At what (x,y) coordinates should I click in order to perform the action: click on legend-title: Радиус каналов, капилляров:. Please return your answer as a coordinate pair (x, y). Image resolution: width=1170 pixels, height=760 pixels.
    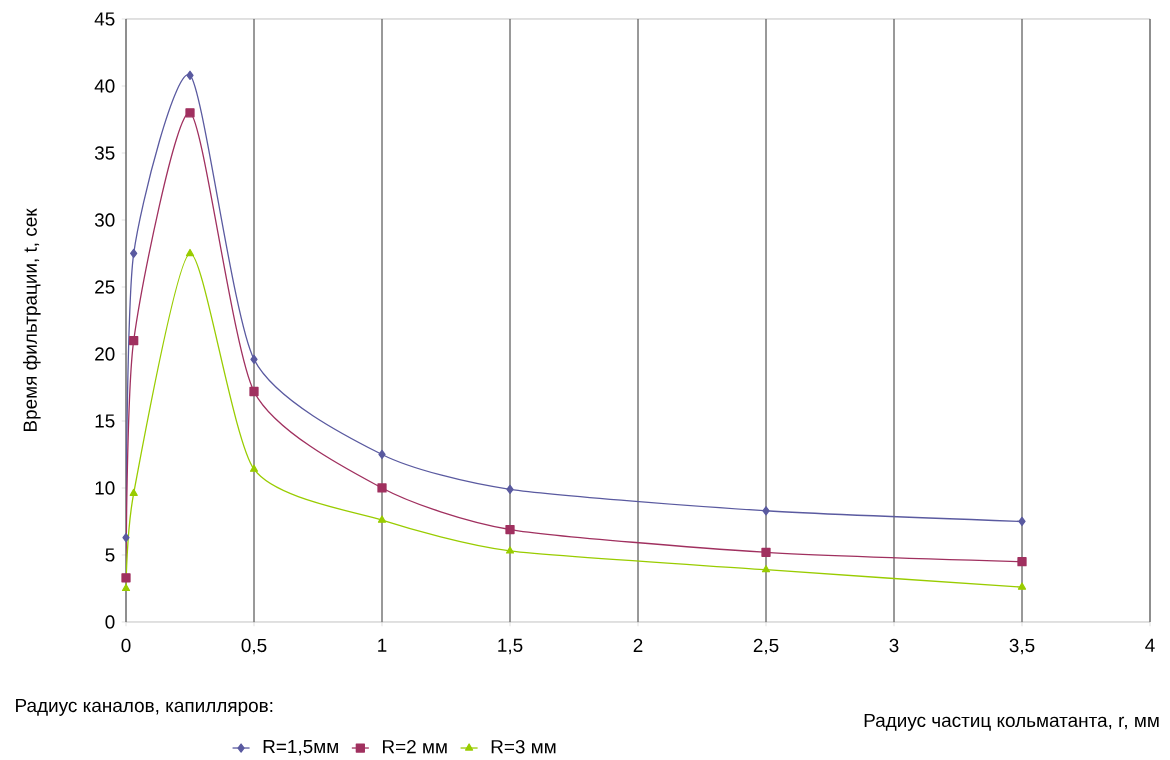
    Looking at the image, I should click on (144, 707).